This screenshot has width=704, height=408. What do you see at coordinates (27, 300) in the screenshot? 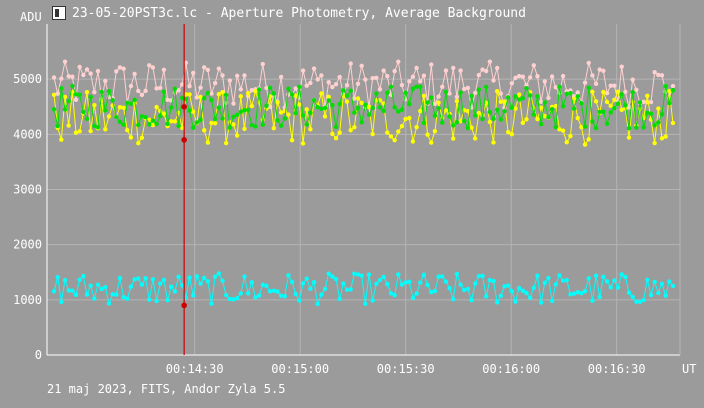
I see `y-tick-label: 1000` at bounding box center [27, 300].